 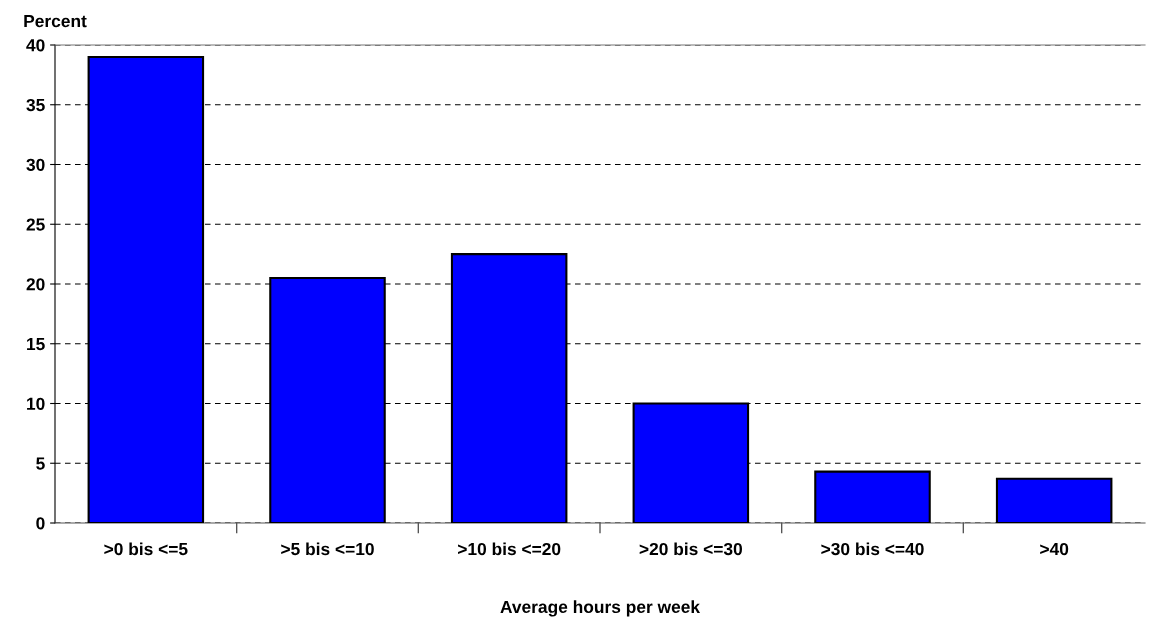 What do you see at coordinates (691, 549) in the screenshot?
I see `x-tick-label: >20 bis <=30` at bounding box center [691, 549].